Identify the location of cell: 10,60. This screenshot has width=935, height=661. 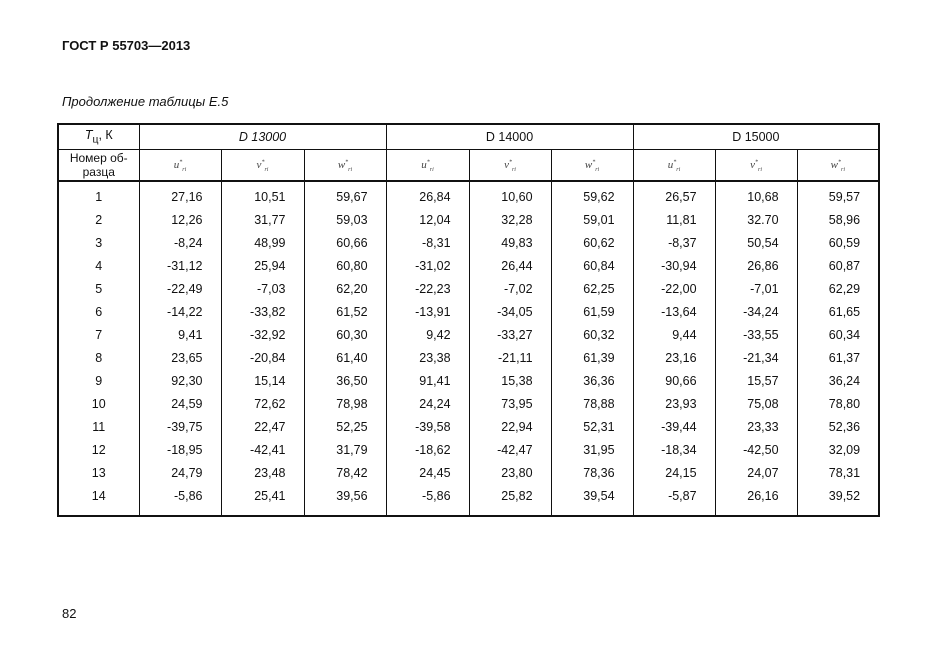
(510, 194).